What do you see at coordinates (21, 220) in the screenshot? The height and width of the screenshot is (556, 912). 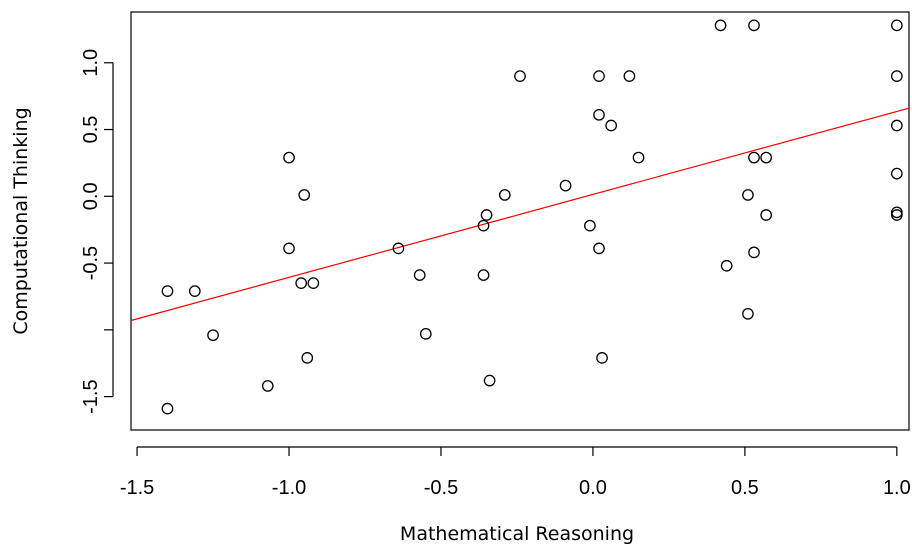 I see `y-axis-title: Computational Thinking` at bounding box center [21, 220].